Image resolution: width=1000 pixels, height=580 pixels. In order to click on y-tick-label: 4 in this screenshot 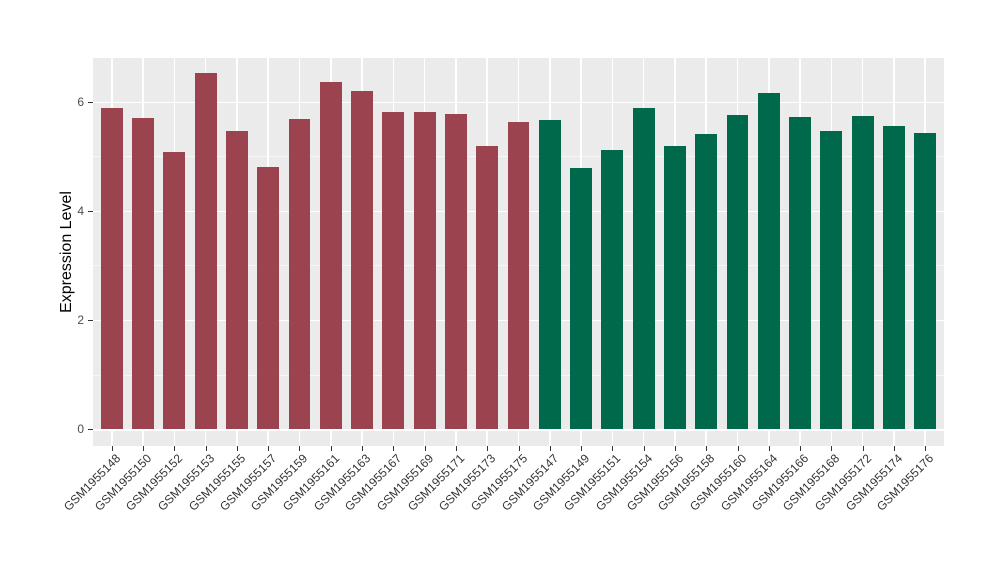, I will do `click(80, 210)`.